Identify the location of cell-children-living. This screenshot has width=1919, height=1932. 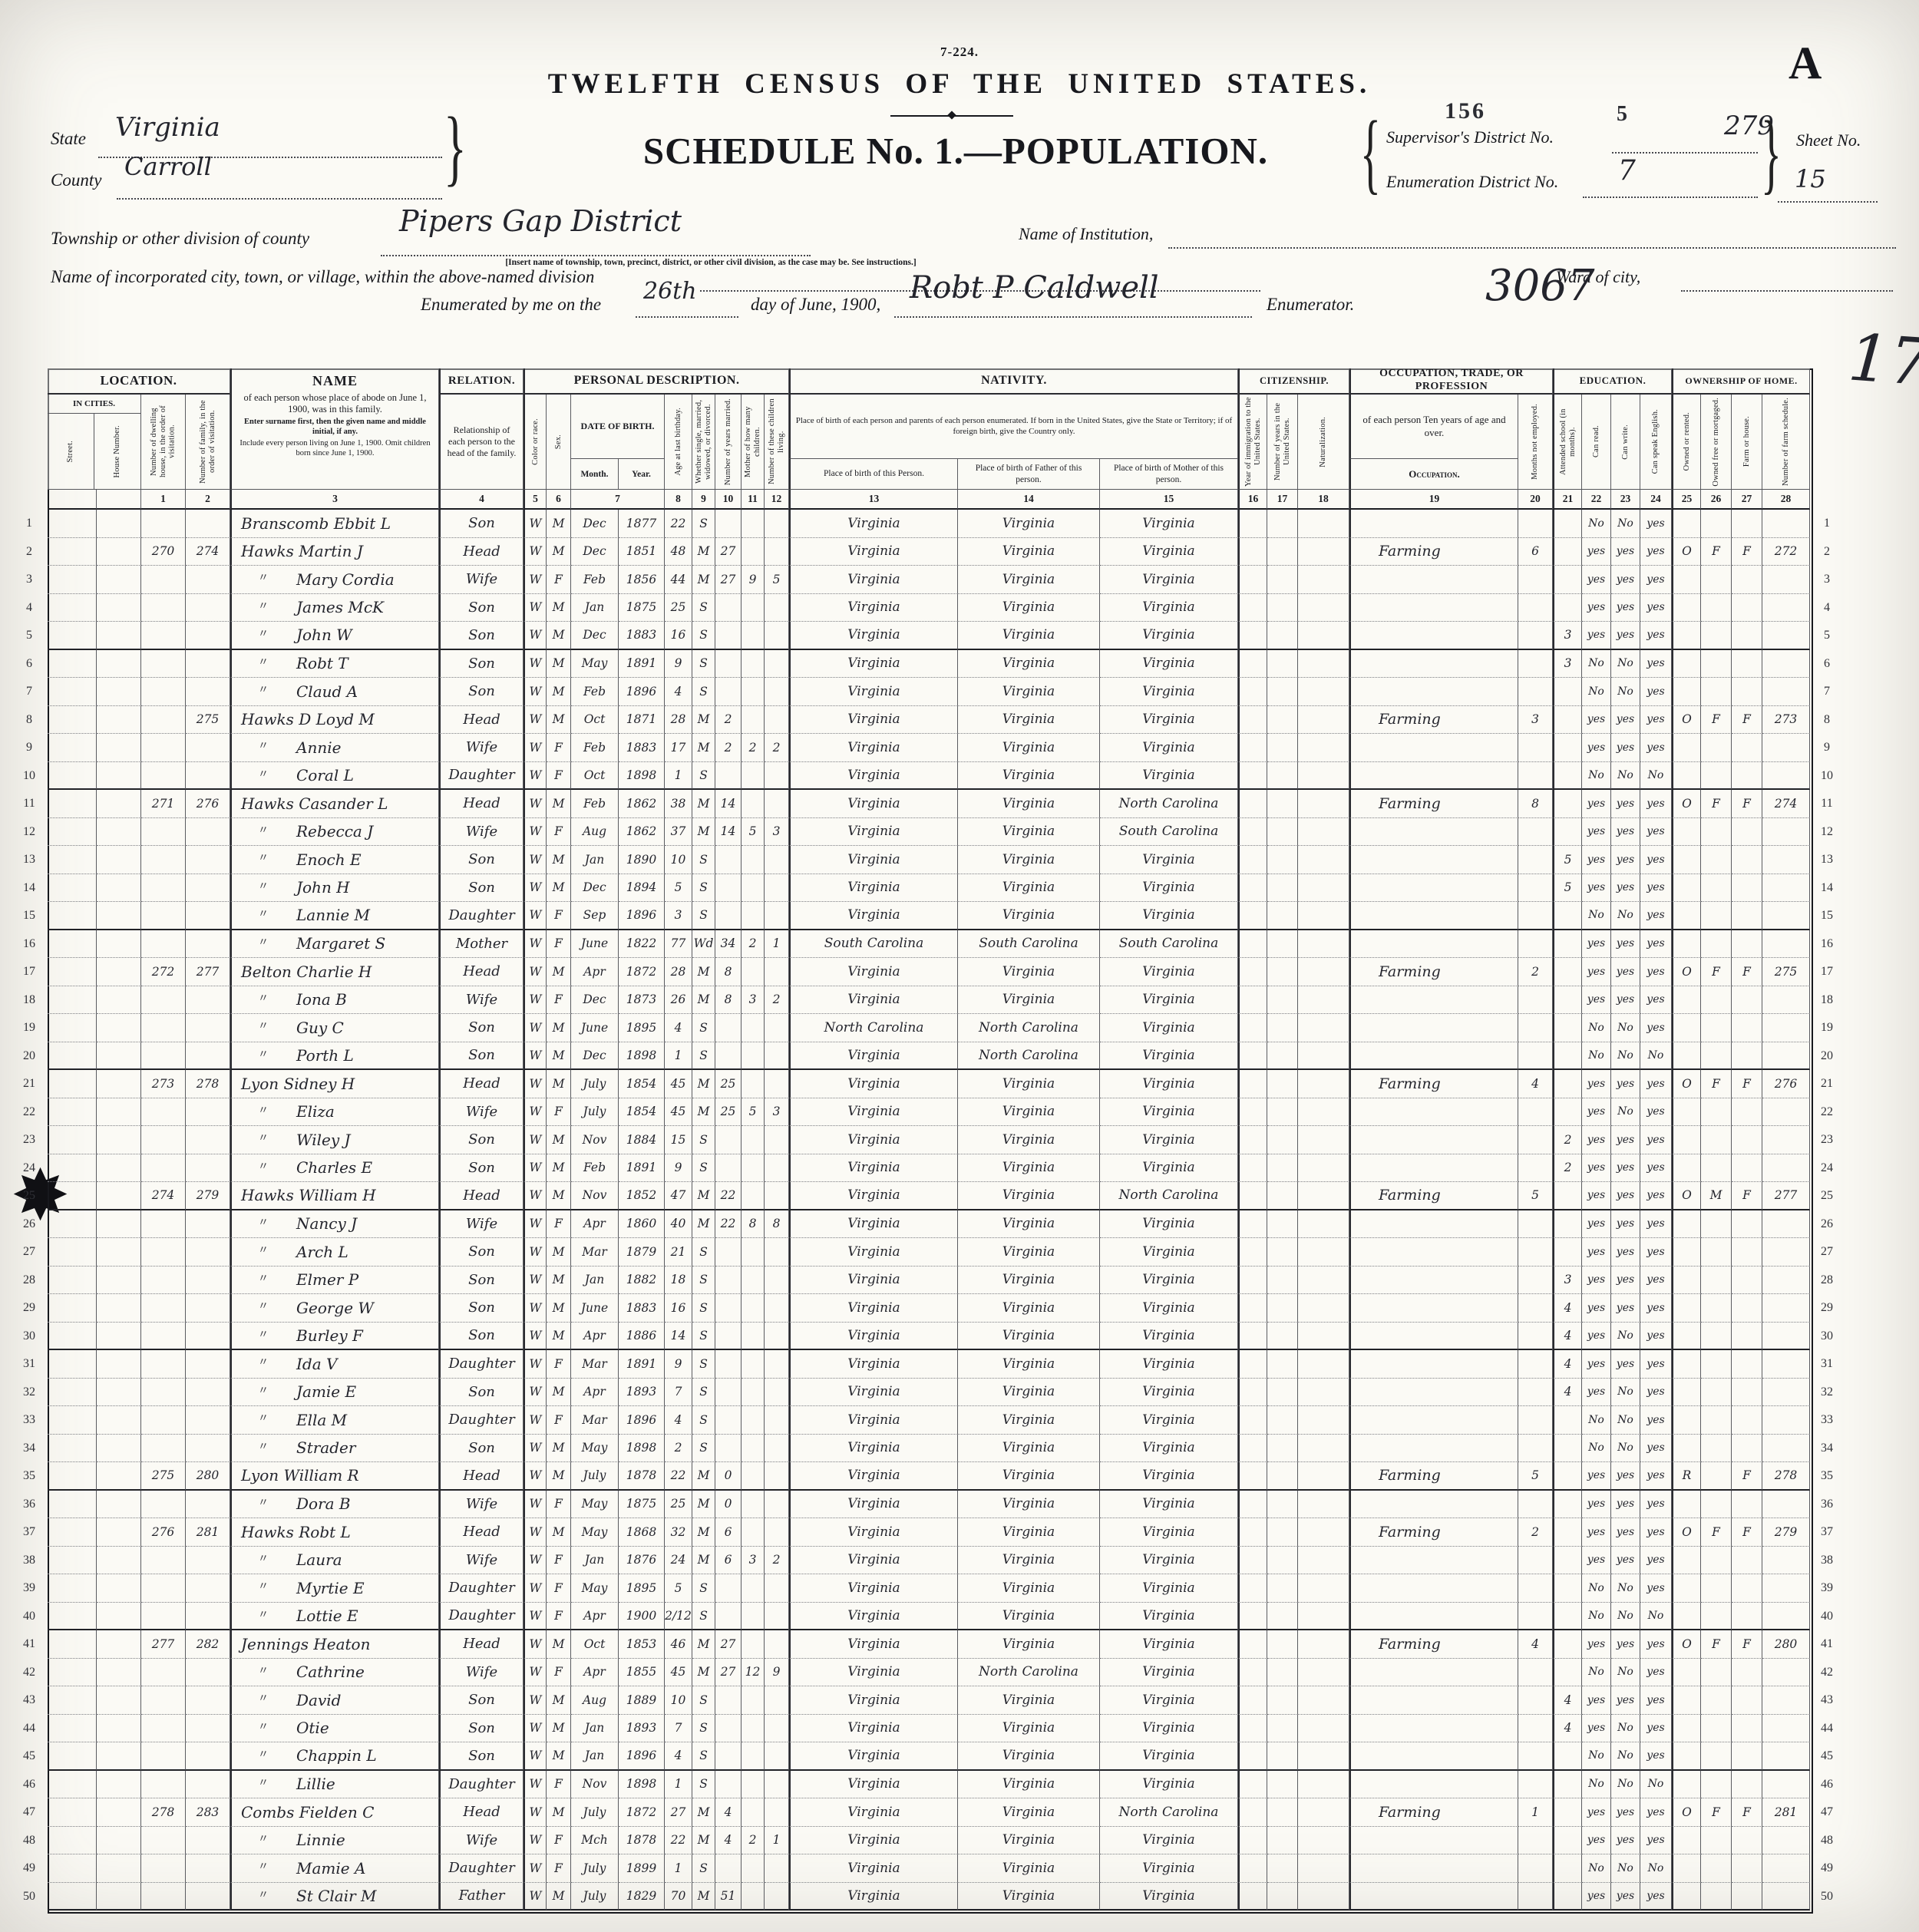
(777, 1644).